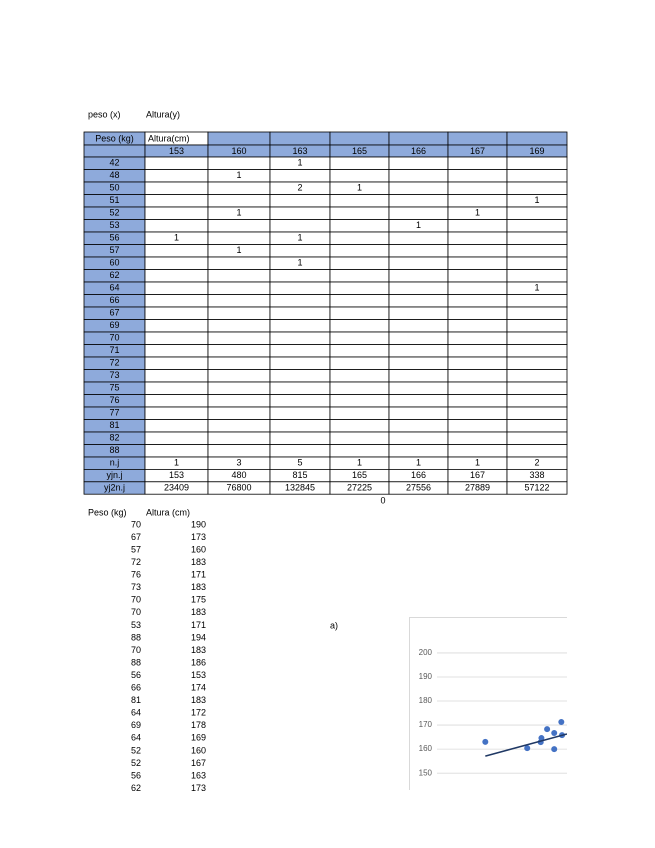  Describe the element at coordinates (299, 188) in the screenshot. I see `count-cell: 2` at that location.